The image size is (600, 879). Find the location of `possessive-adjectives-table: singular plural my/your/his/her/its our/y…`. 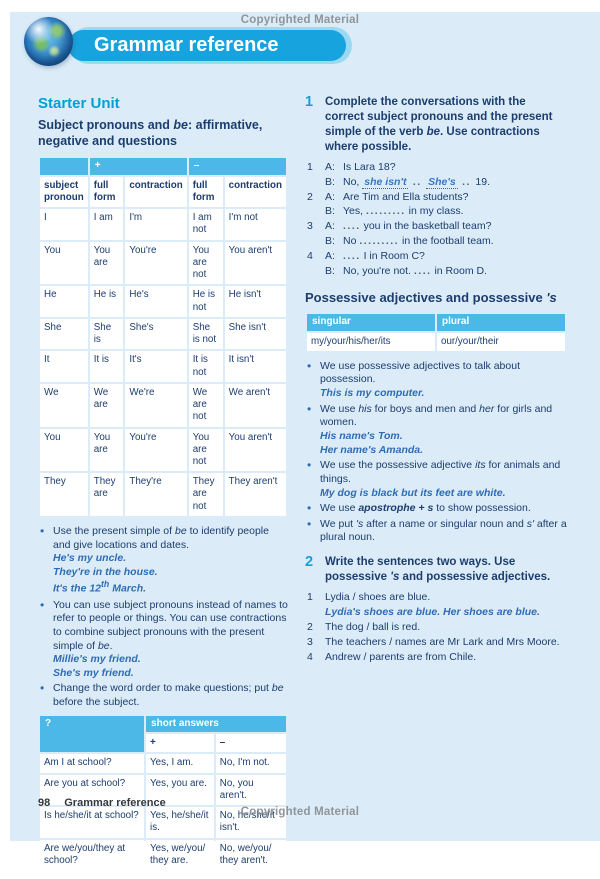

possessive-adjectives-table: singular plural my/your/his/her/its our/y… is located at coordinates (436, 332).